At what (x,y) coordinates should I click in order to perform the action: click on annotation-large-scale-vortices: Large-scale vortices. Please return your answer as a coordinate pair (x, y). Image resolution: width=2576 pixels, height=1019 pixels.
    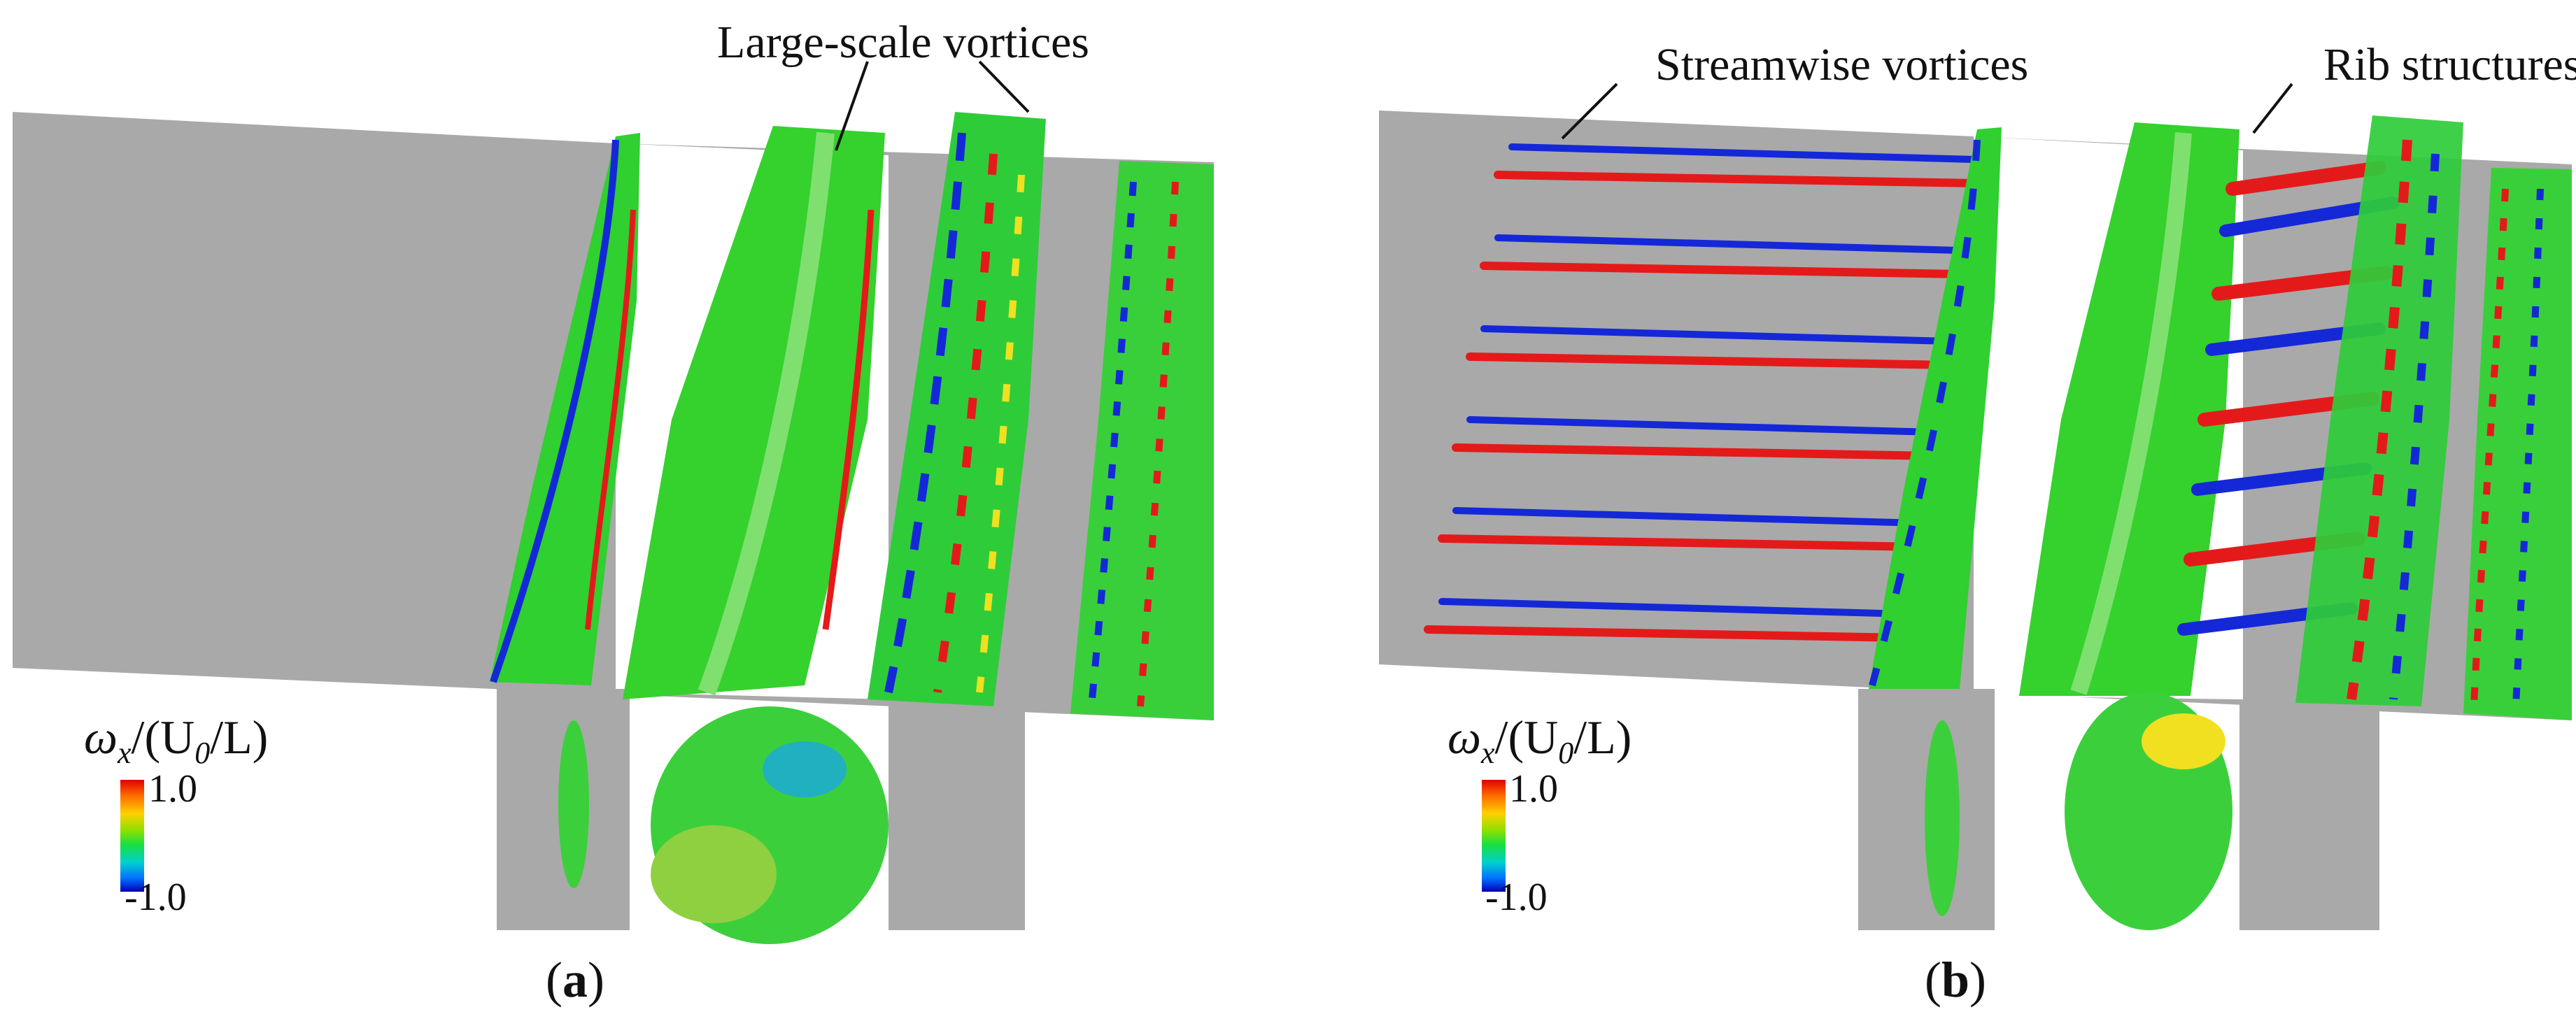
    Looking at the image, I should click on (903, 42).